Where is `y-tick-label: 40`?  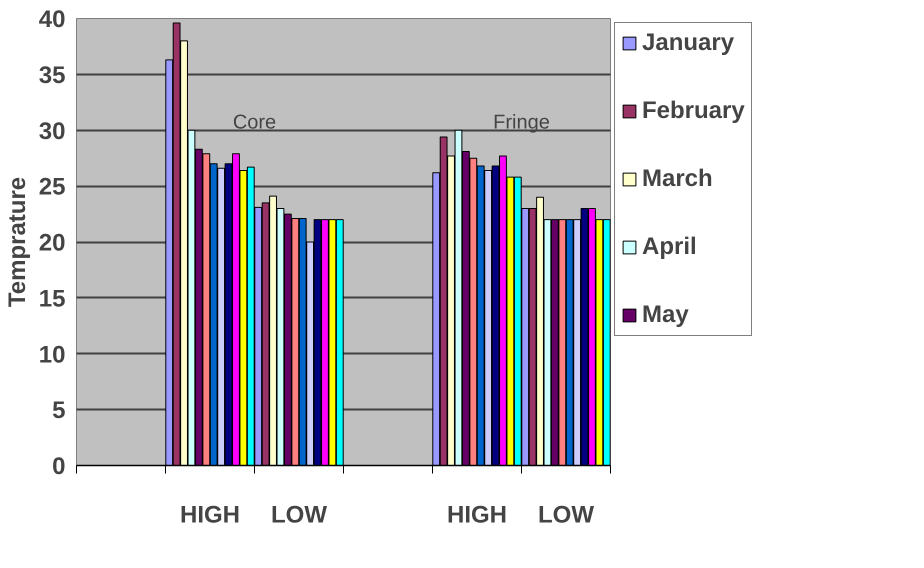 y-tick-label: 40 is located at coordinates (52, 19).